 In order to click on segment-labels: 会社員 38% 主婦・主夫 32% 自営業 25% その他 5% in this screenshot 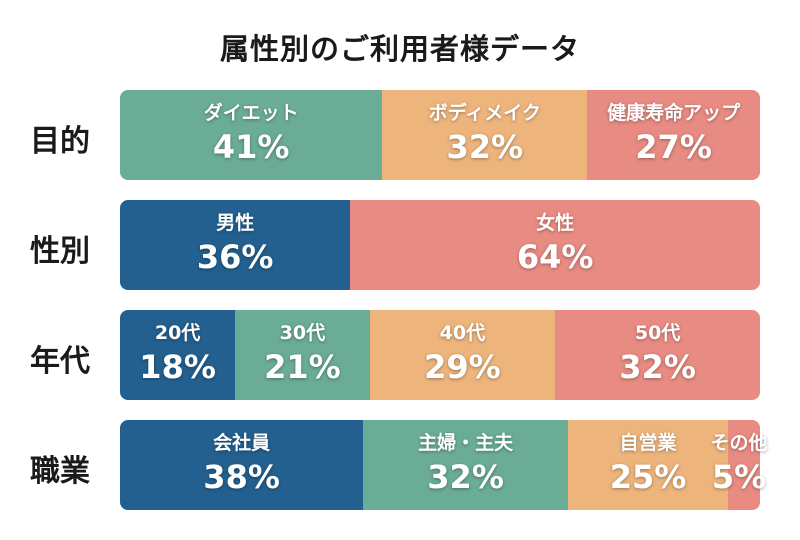, I will do `click(443, 465)`.